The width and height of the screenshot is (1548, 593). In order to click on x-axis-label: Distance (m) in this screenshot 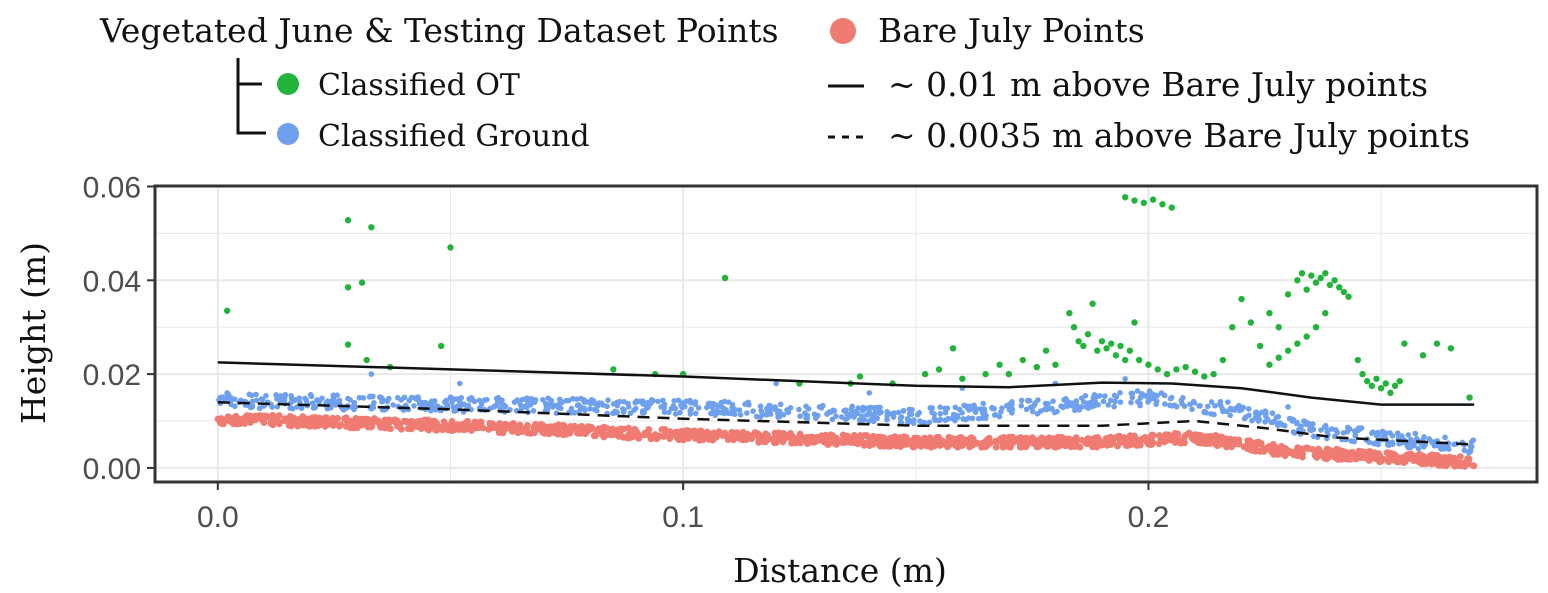, I will do `click(840, 570)`.